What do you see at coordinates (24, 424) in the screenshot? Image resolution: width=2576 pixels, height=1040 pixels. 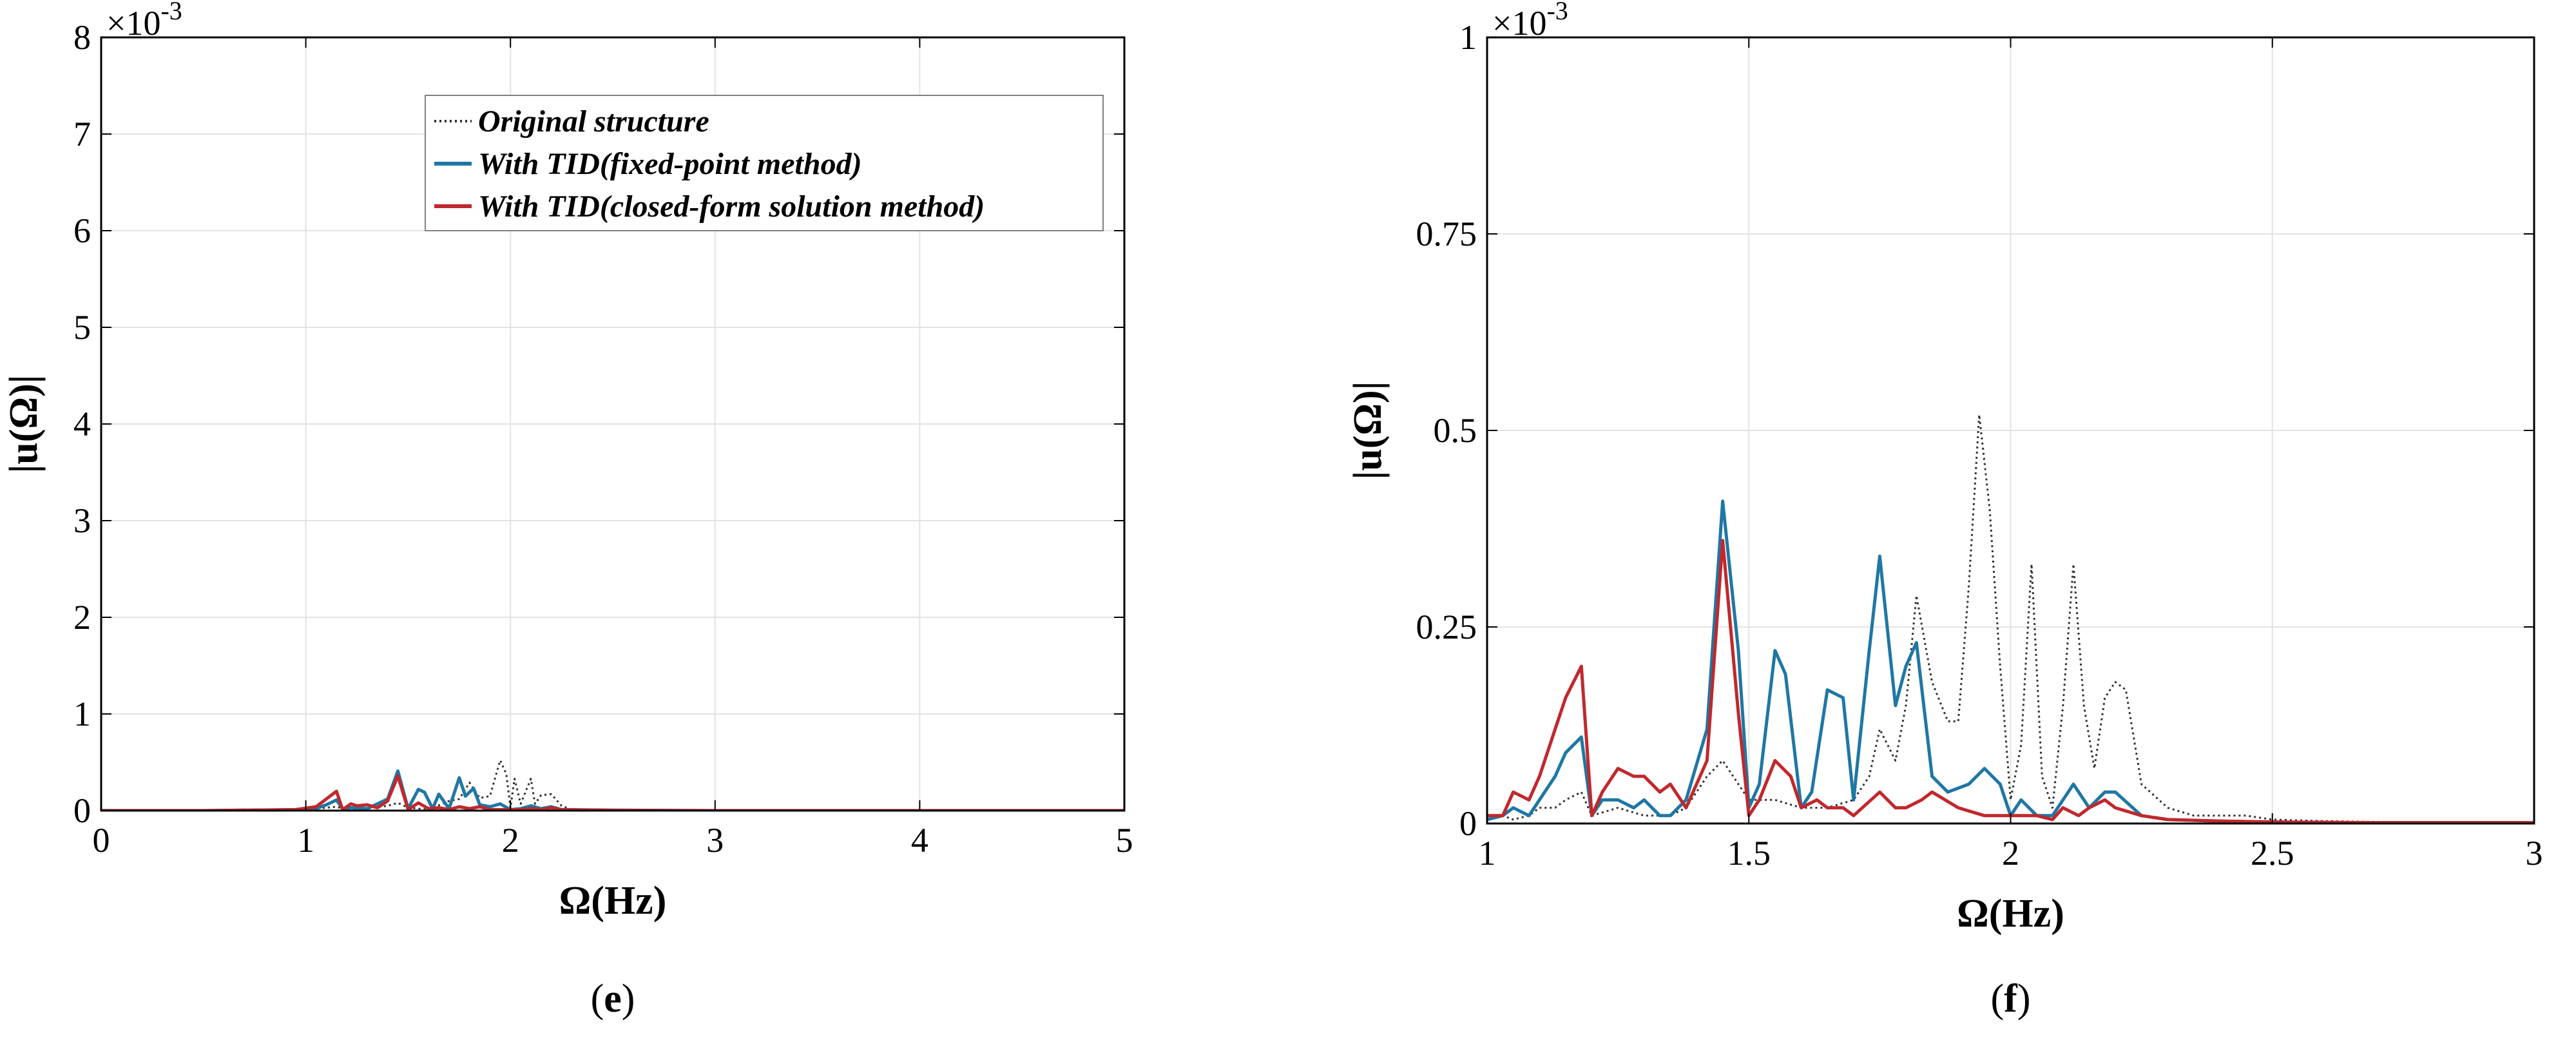 I see `y-axis-label-e: |u(Ω)|` at bounding box center [24, 424].